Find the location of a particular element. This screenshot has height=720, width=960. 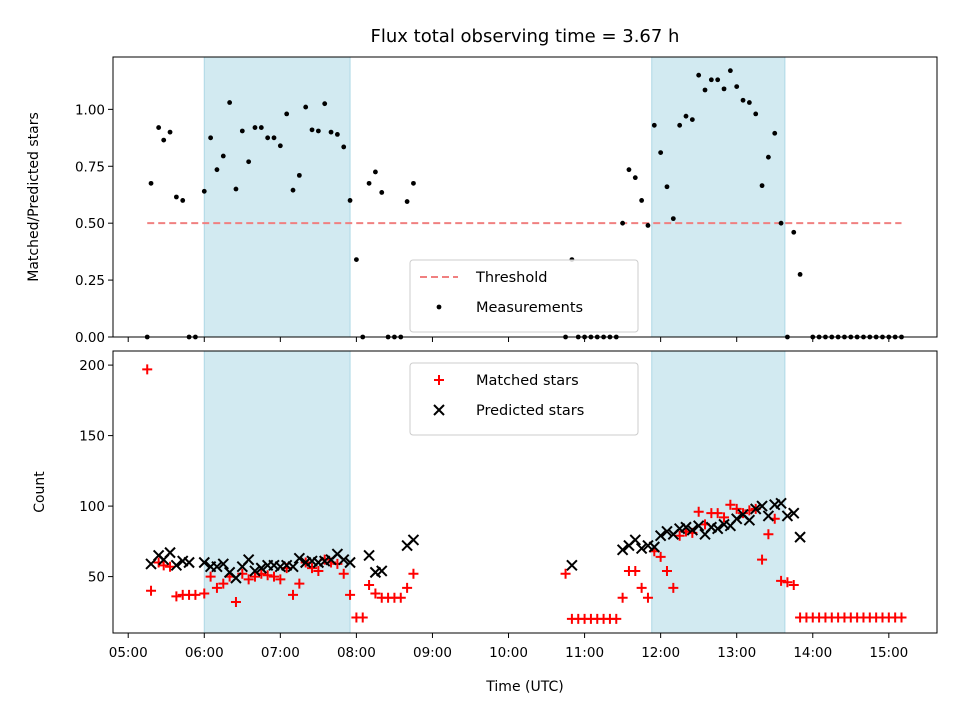

legend-box is located at coordinates (524, 296).